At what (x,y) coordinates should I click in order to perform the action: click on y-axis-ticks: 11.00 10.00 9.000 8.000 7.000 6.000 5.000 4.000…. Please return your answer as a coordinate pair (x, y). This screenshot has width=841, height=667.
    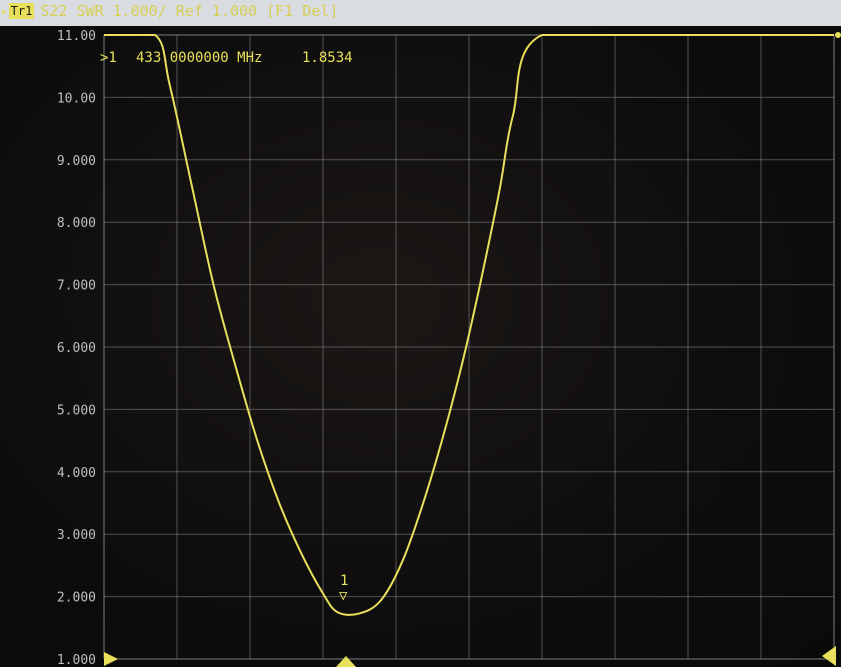
    Looking at the image, I should click on (76, 348).